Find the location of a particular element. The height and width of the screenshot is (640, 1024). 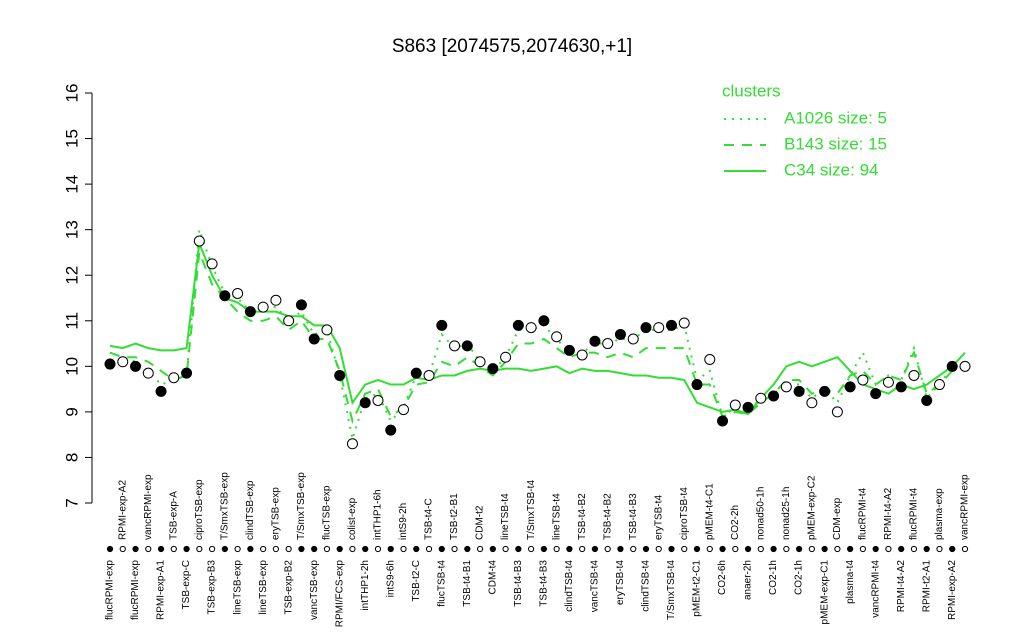

x-tick-label: pMEM-t4-C1 is located at coordinates (709, 511).